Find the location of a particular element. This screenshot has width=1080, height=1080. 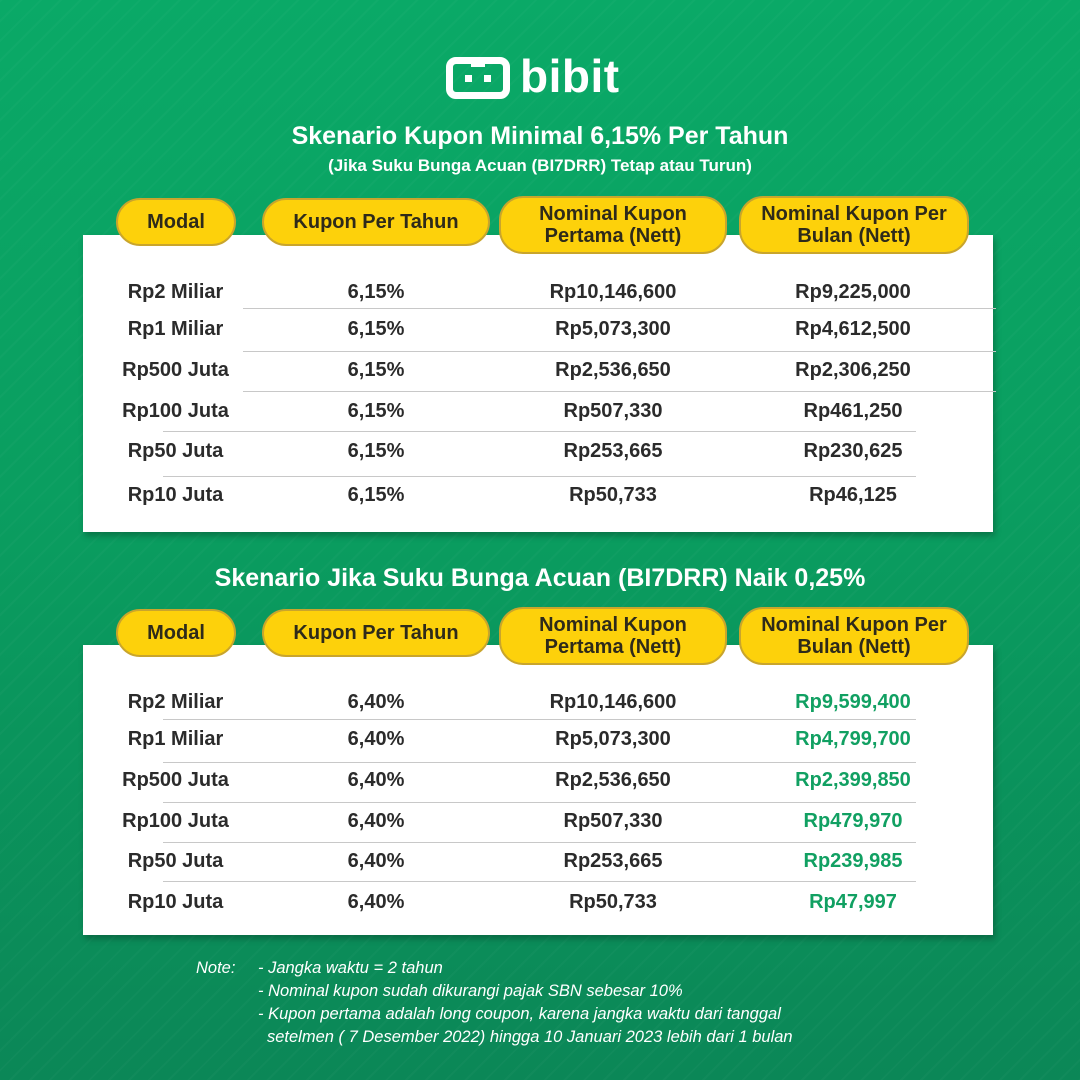

table-row: Rp100 Juta 6,15% Rp507,330 Rp461,250 is located at coordinates (538, 411).